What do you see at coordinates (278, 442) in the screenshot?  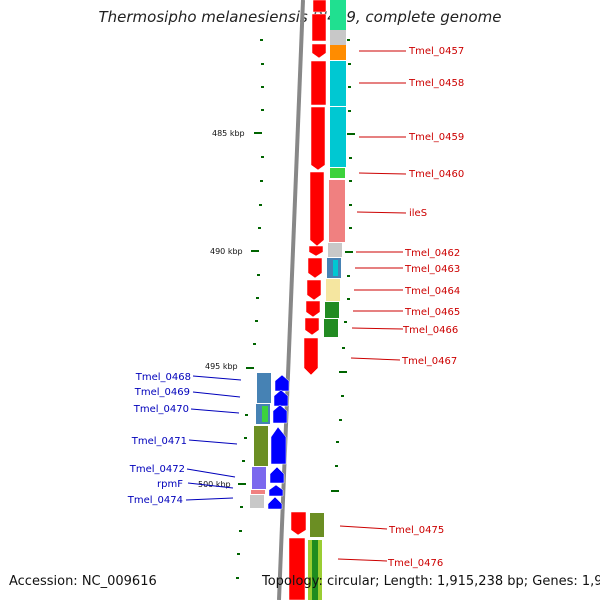 I see `reverse-strand-genes` at bounding box center [278, 442].